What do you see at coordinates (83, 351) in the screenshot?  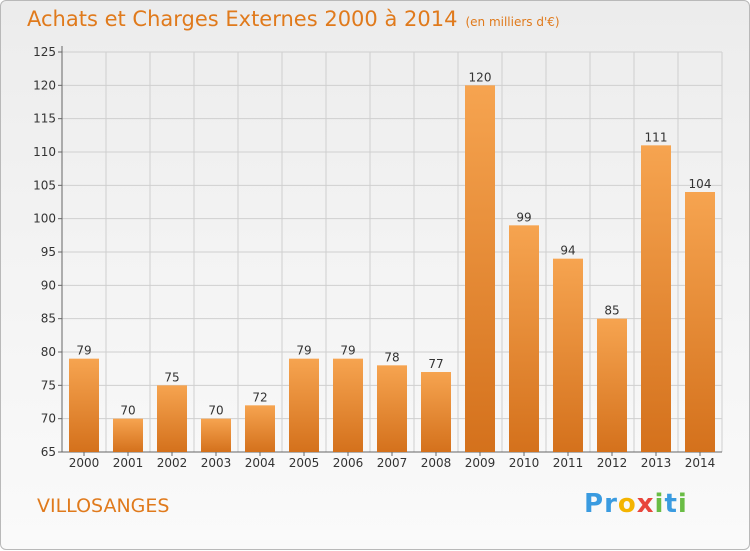 I see `data-label-2000: 79` at bounding box center [83, 351].